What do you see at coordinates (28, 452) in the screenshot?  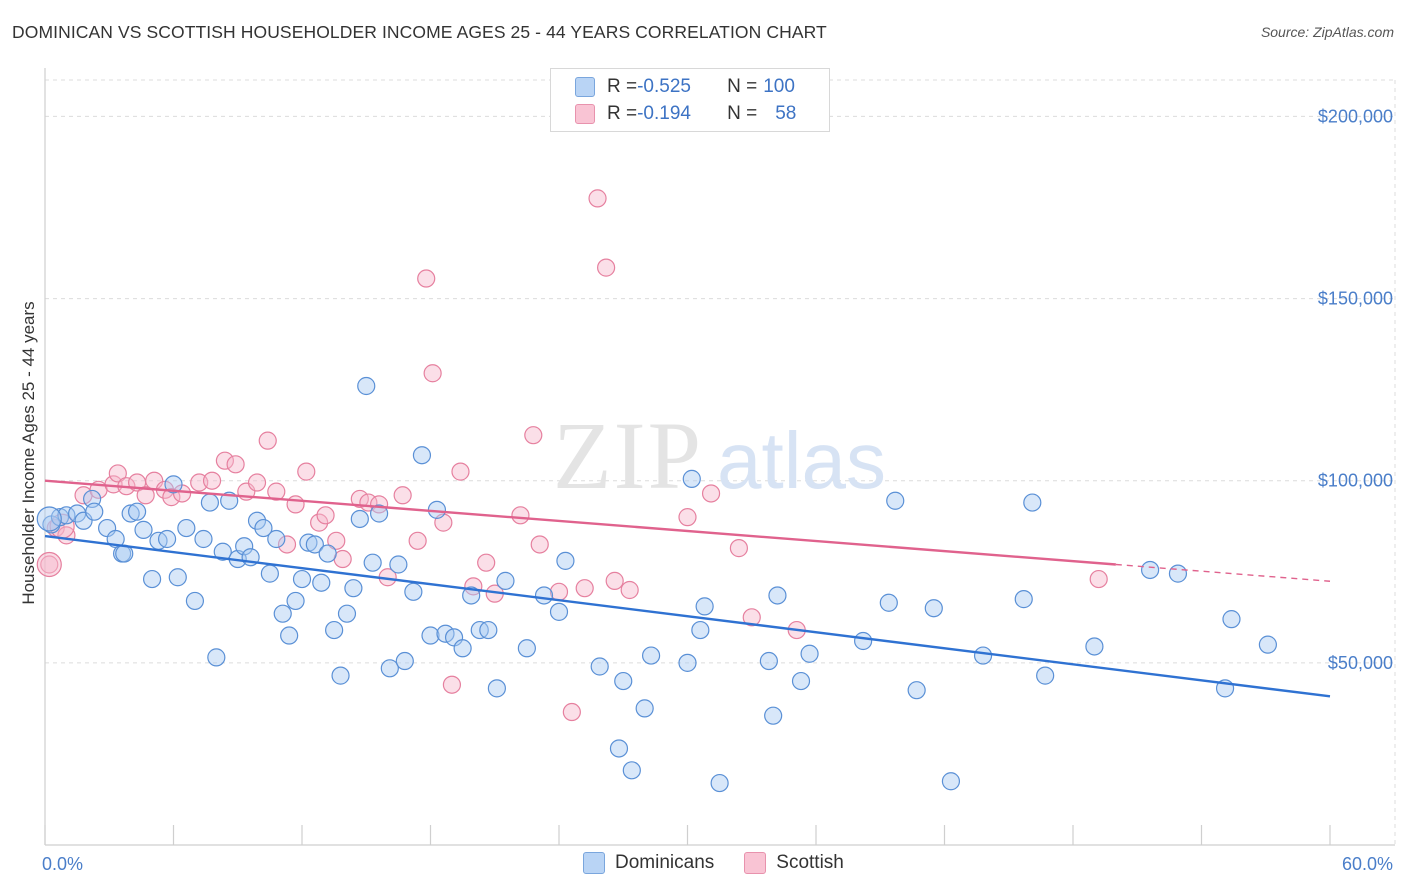 I see `y-axis-label: Householder Income Ages 25 - 44 years` at bounding box center [28, 452].